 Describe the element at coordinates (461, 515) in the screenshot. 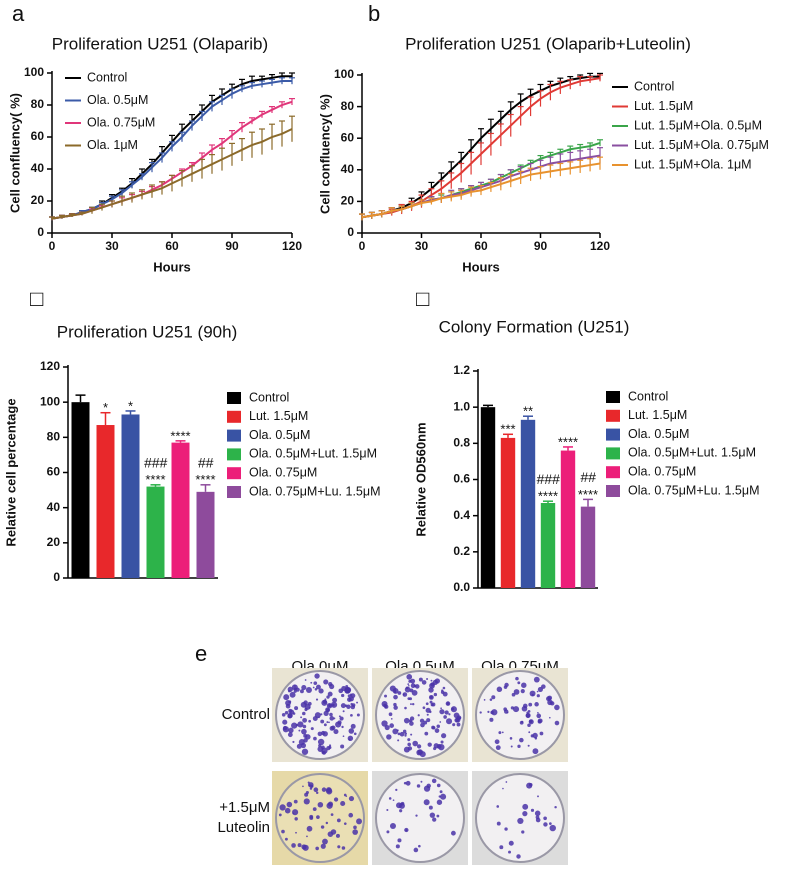

I see `y-tick-label: 0.4` at that location.